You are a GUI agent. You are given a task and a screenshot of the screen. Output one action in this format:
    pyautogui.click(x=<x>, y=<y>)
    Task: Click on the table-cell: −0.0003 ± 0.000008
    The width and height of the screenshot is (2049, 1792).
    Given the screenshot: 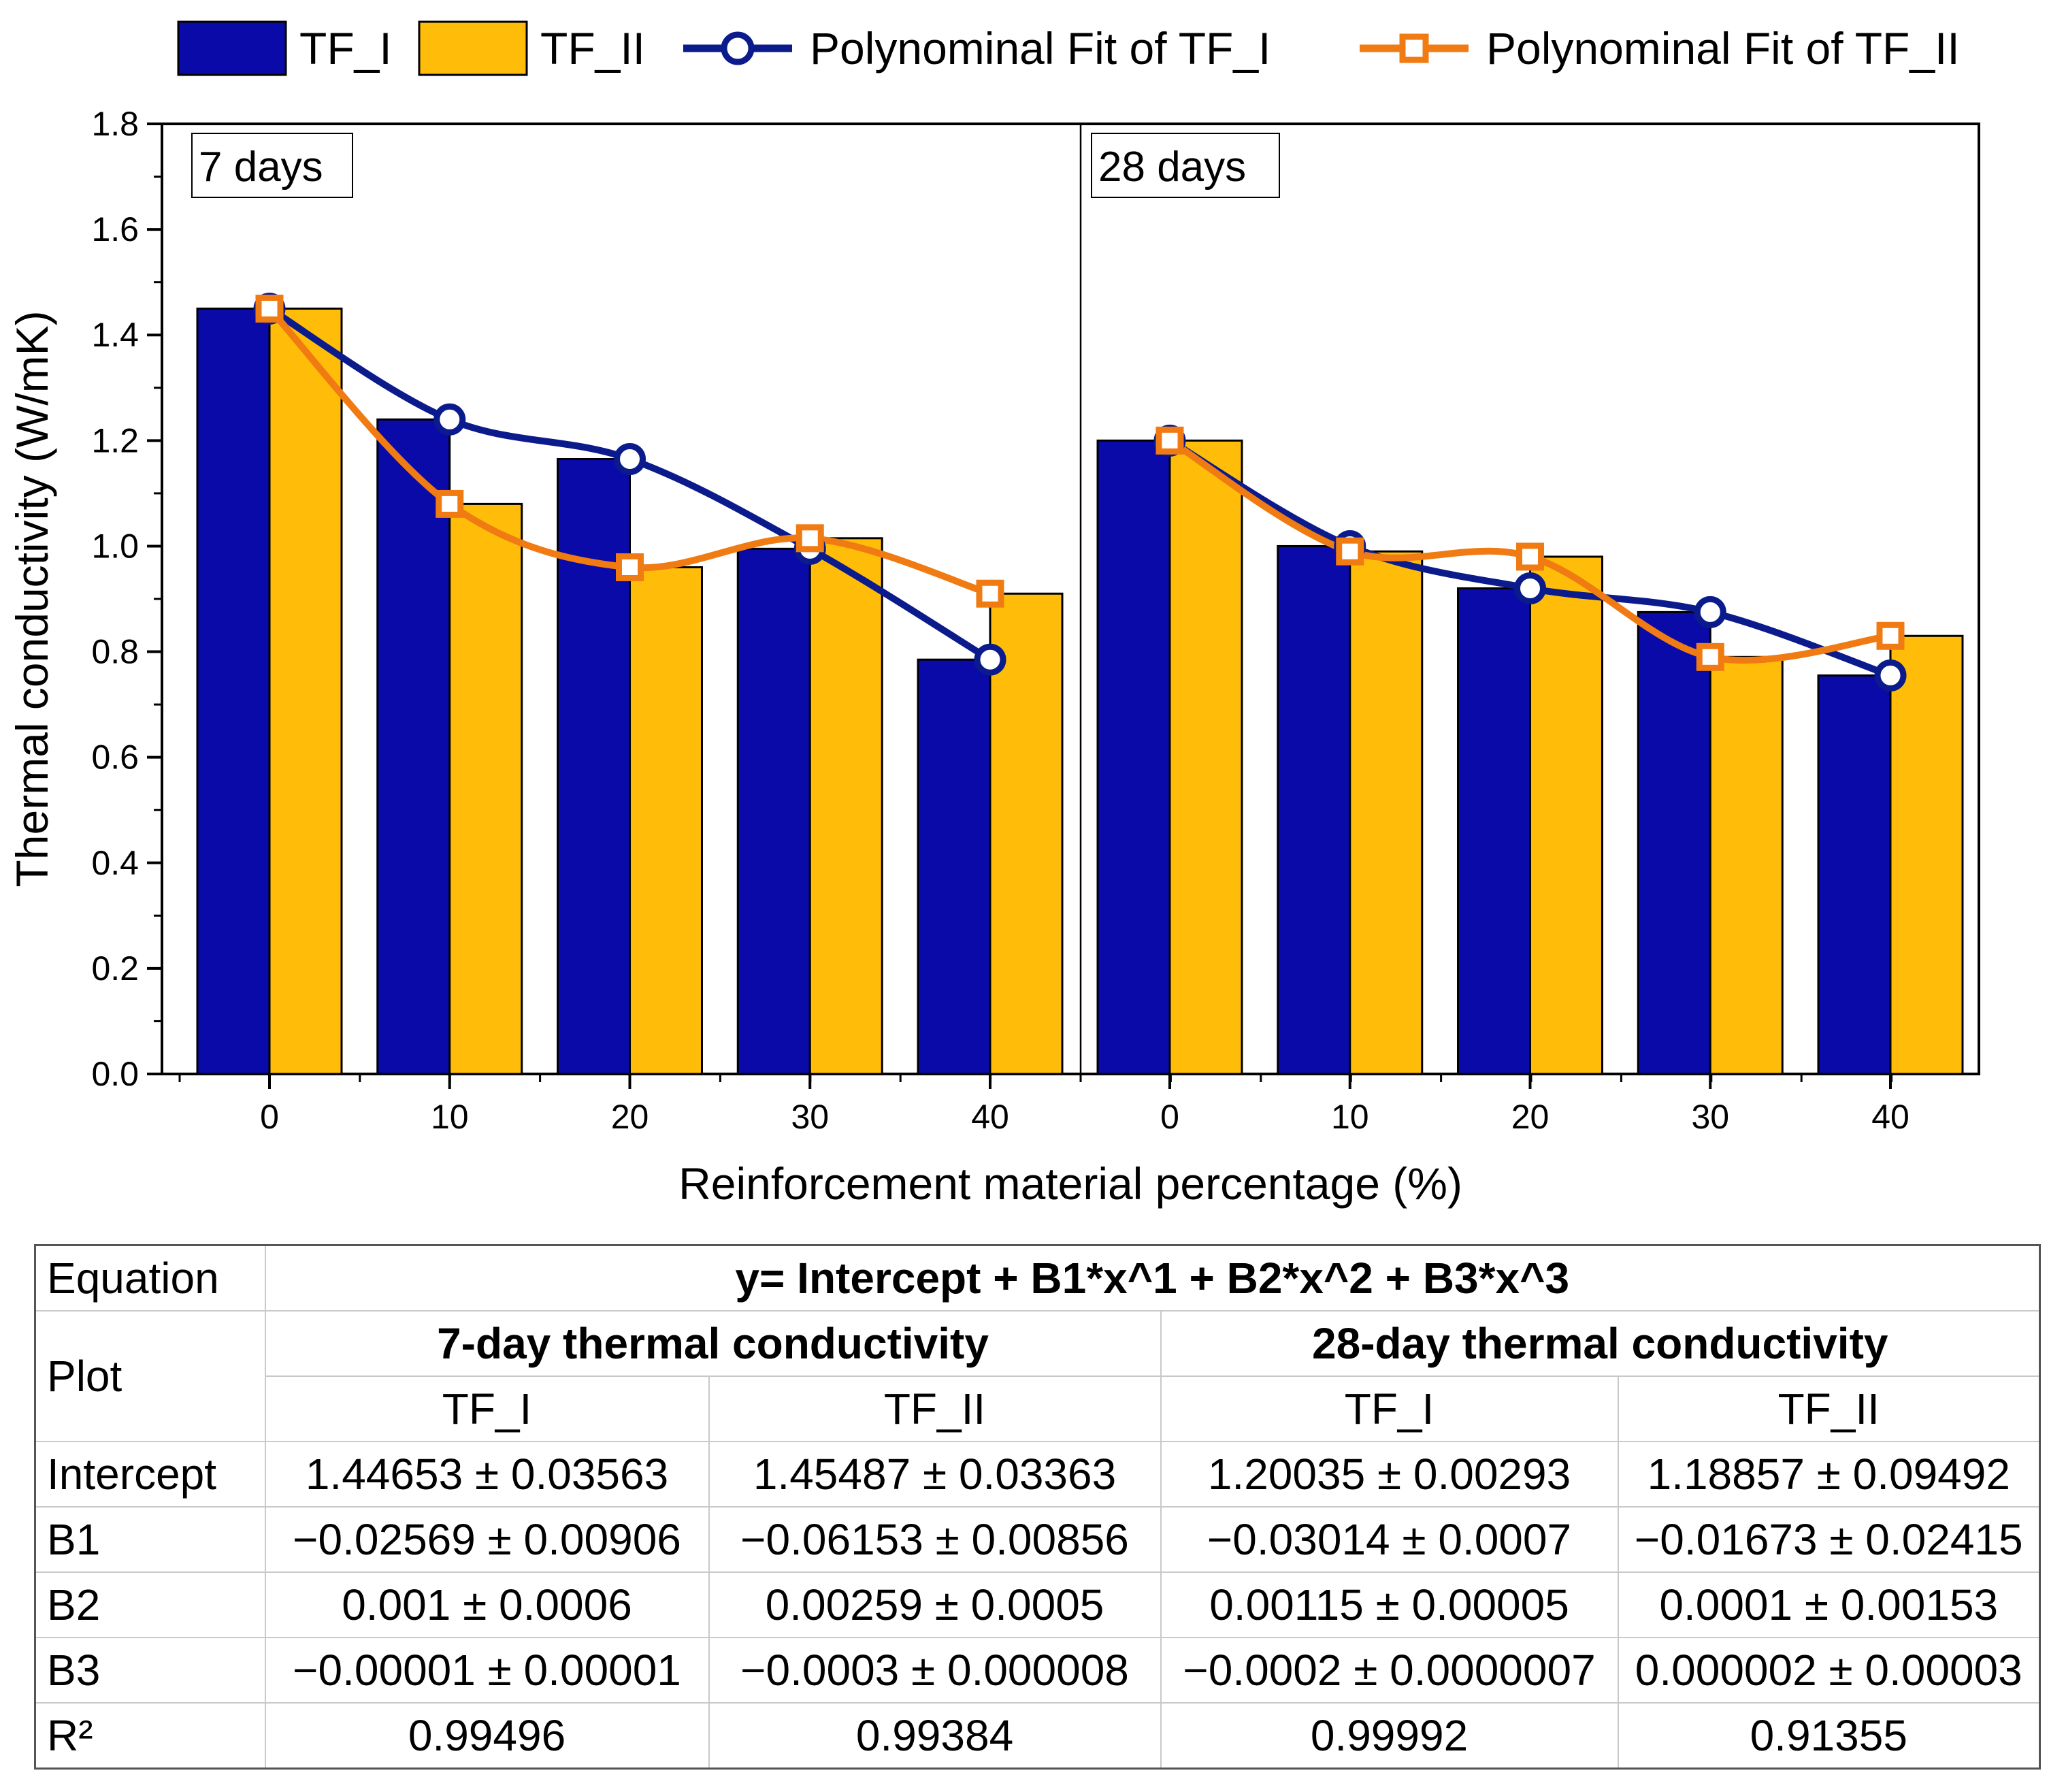 What is the action you would take?
    pyautogui.click(x=935, y=1670)
    